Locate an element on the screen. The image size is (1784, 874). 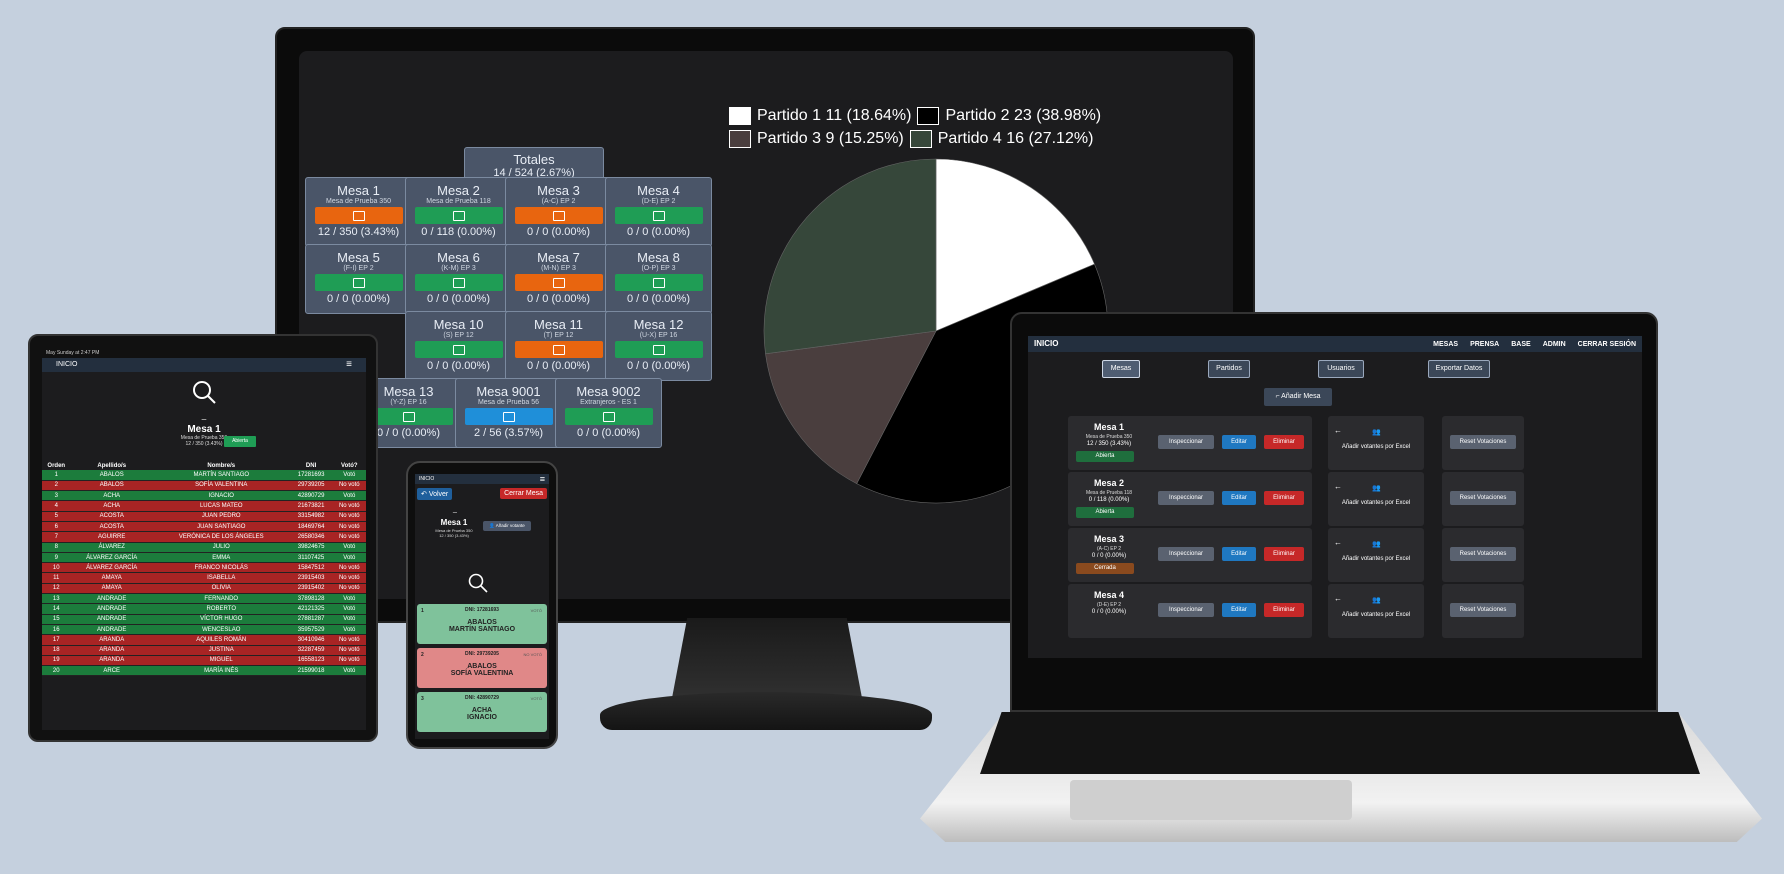
nav-link-prensa: PRENSA is located at coordinates (1485, 344).